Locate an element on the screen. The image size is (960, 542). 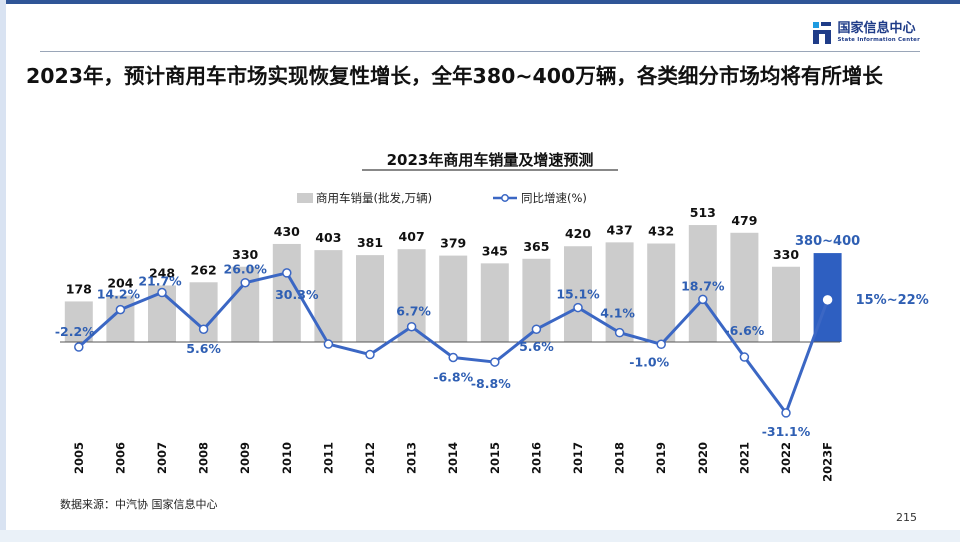
growth-rate-label: 30.3% is located at coordinates (297, 294).